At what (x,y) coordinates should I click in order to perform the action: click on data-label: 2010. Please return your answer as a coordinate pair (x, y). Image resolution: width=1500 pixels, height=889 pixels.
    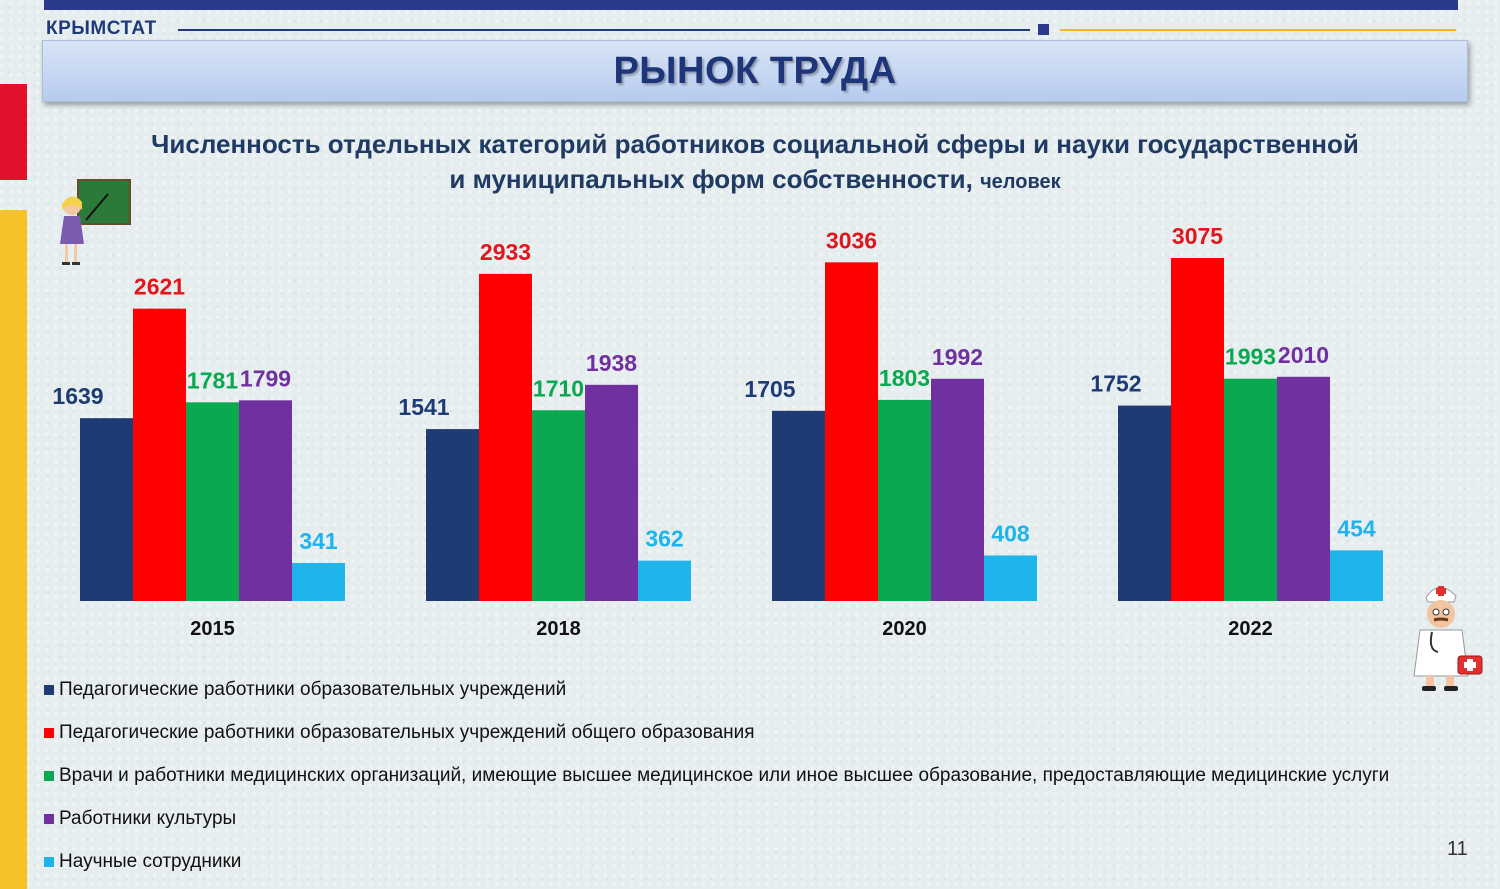
    Looking at the image, I should click on (1303, 355).